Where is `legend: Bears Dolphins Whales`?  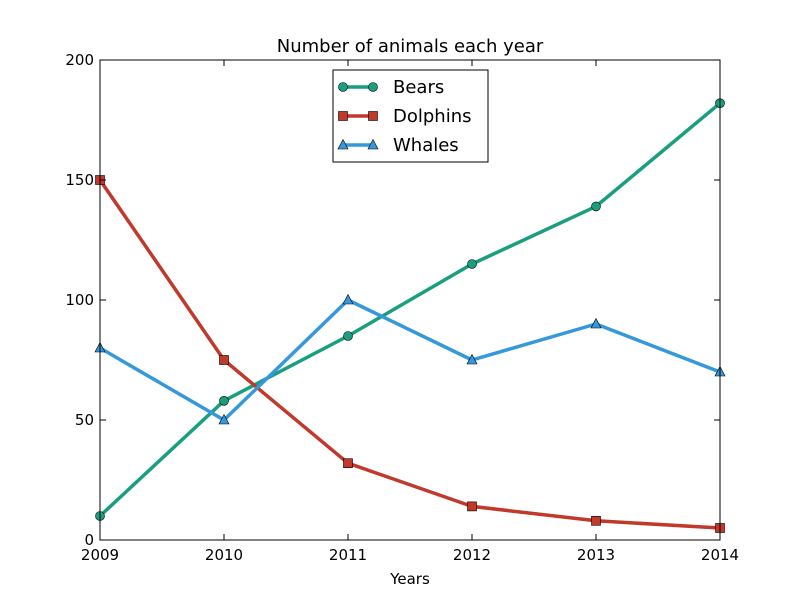
legend: Bears Dolphins Whales is located at coordinates (410, 116).